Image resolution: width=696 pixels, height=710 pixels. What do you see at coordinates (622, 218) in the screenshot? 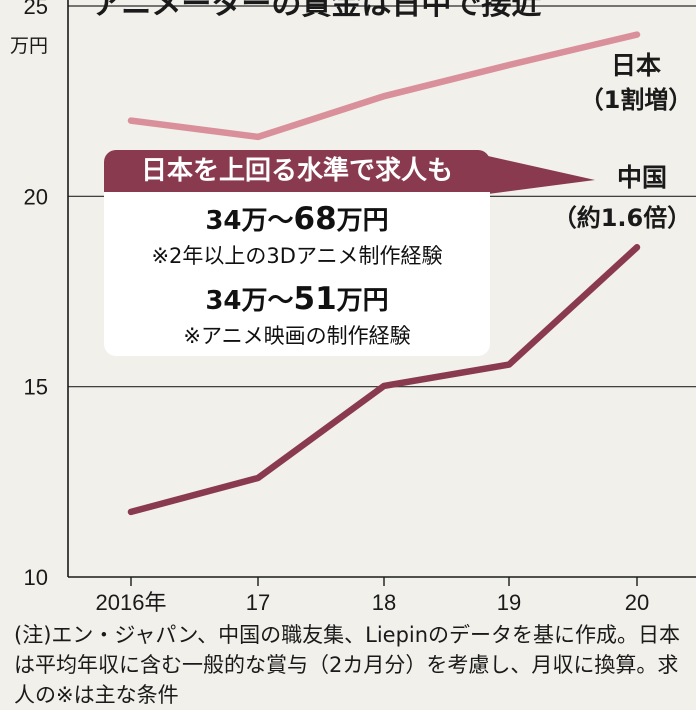
I see `series-note-china: （約1.6倍）` at bounding box center [622, 218].